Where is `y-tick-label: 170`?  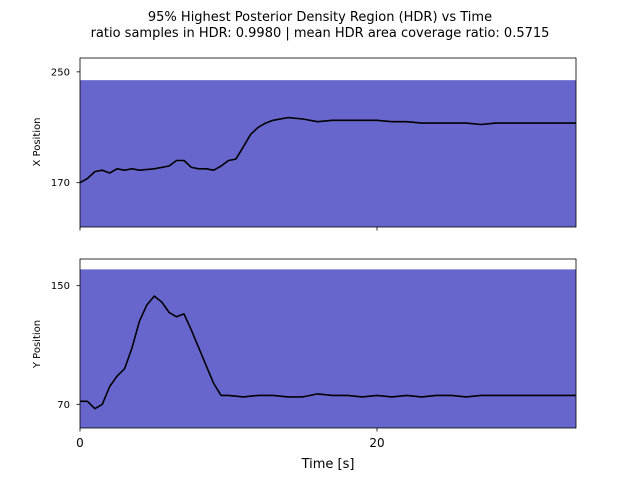
y-tick-label: 170 is located at coordinates (60, 183).